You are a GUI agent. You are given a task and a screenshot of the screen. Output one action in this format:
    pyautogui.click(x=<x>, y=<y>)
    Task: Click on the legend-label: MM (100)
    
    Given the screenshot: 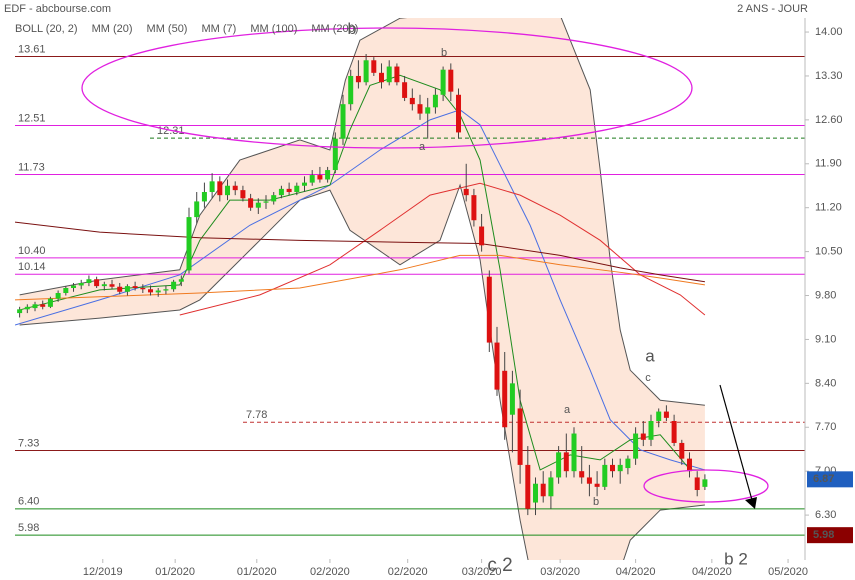 What is the action you would take?
    pyautogui.click(x=273, y=29)
    